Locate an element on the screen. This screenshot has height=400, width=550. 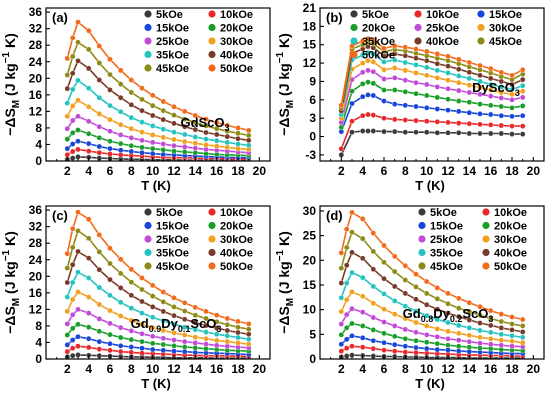
legend-entry: 50kOe is located at coordinates (236, 267).